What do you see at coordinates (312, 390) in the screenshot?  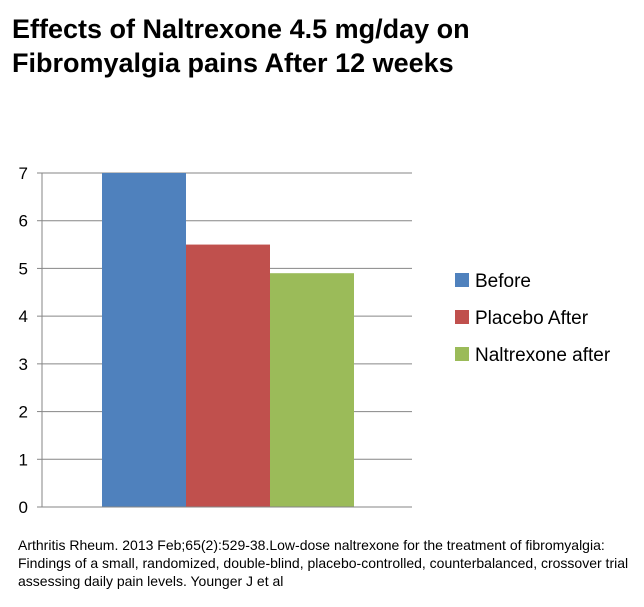 I see `bar-naltrexone-after` at bounding box center [312, 390].